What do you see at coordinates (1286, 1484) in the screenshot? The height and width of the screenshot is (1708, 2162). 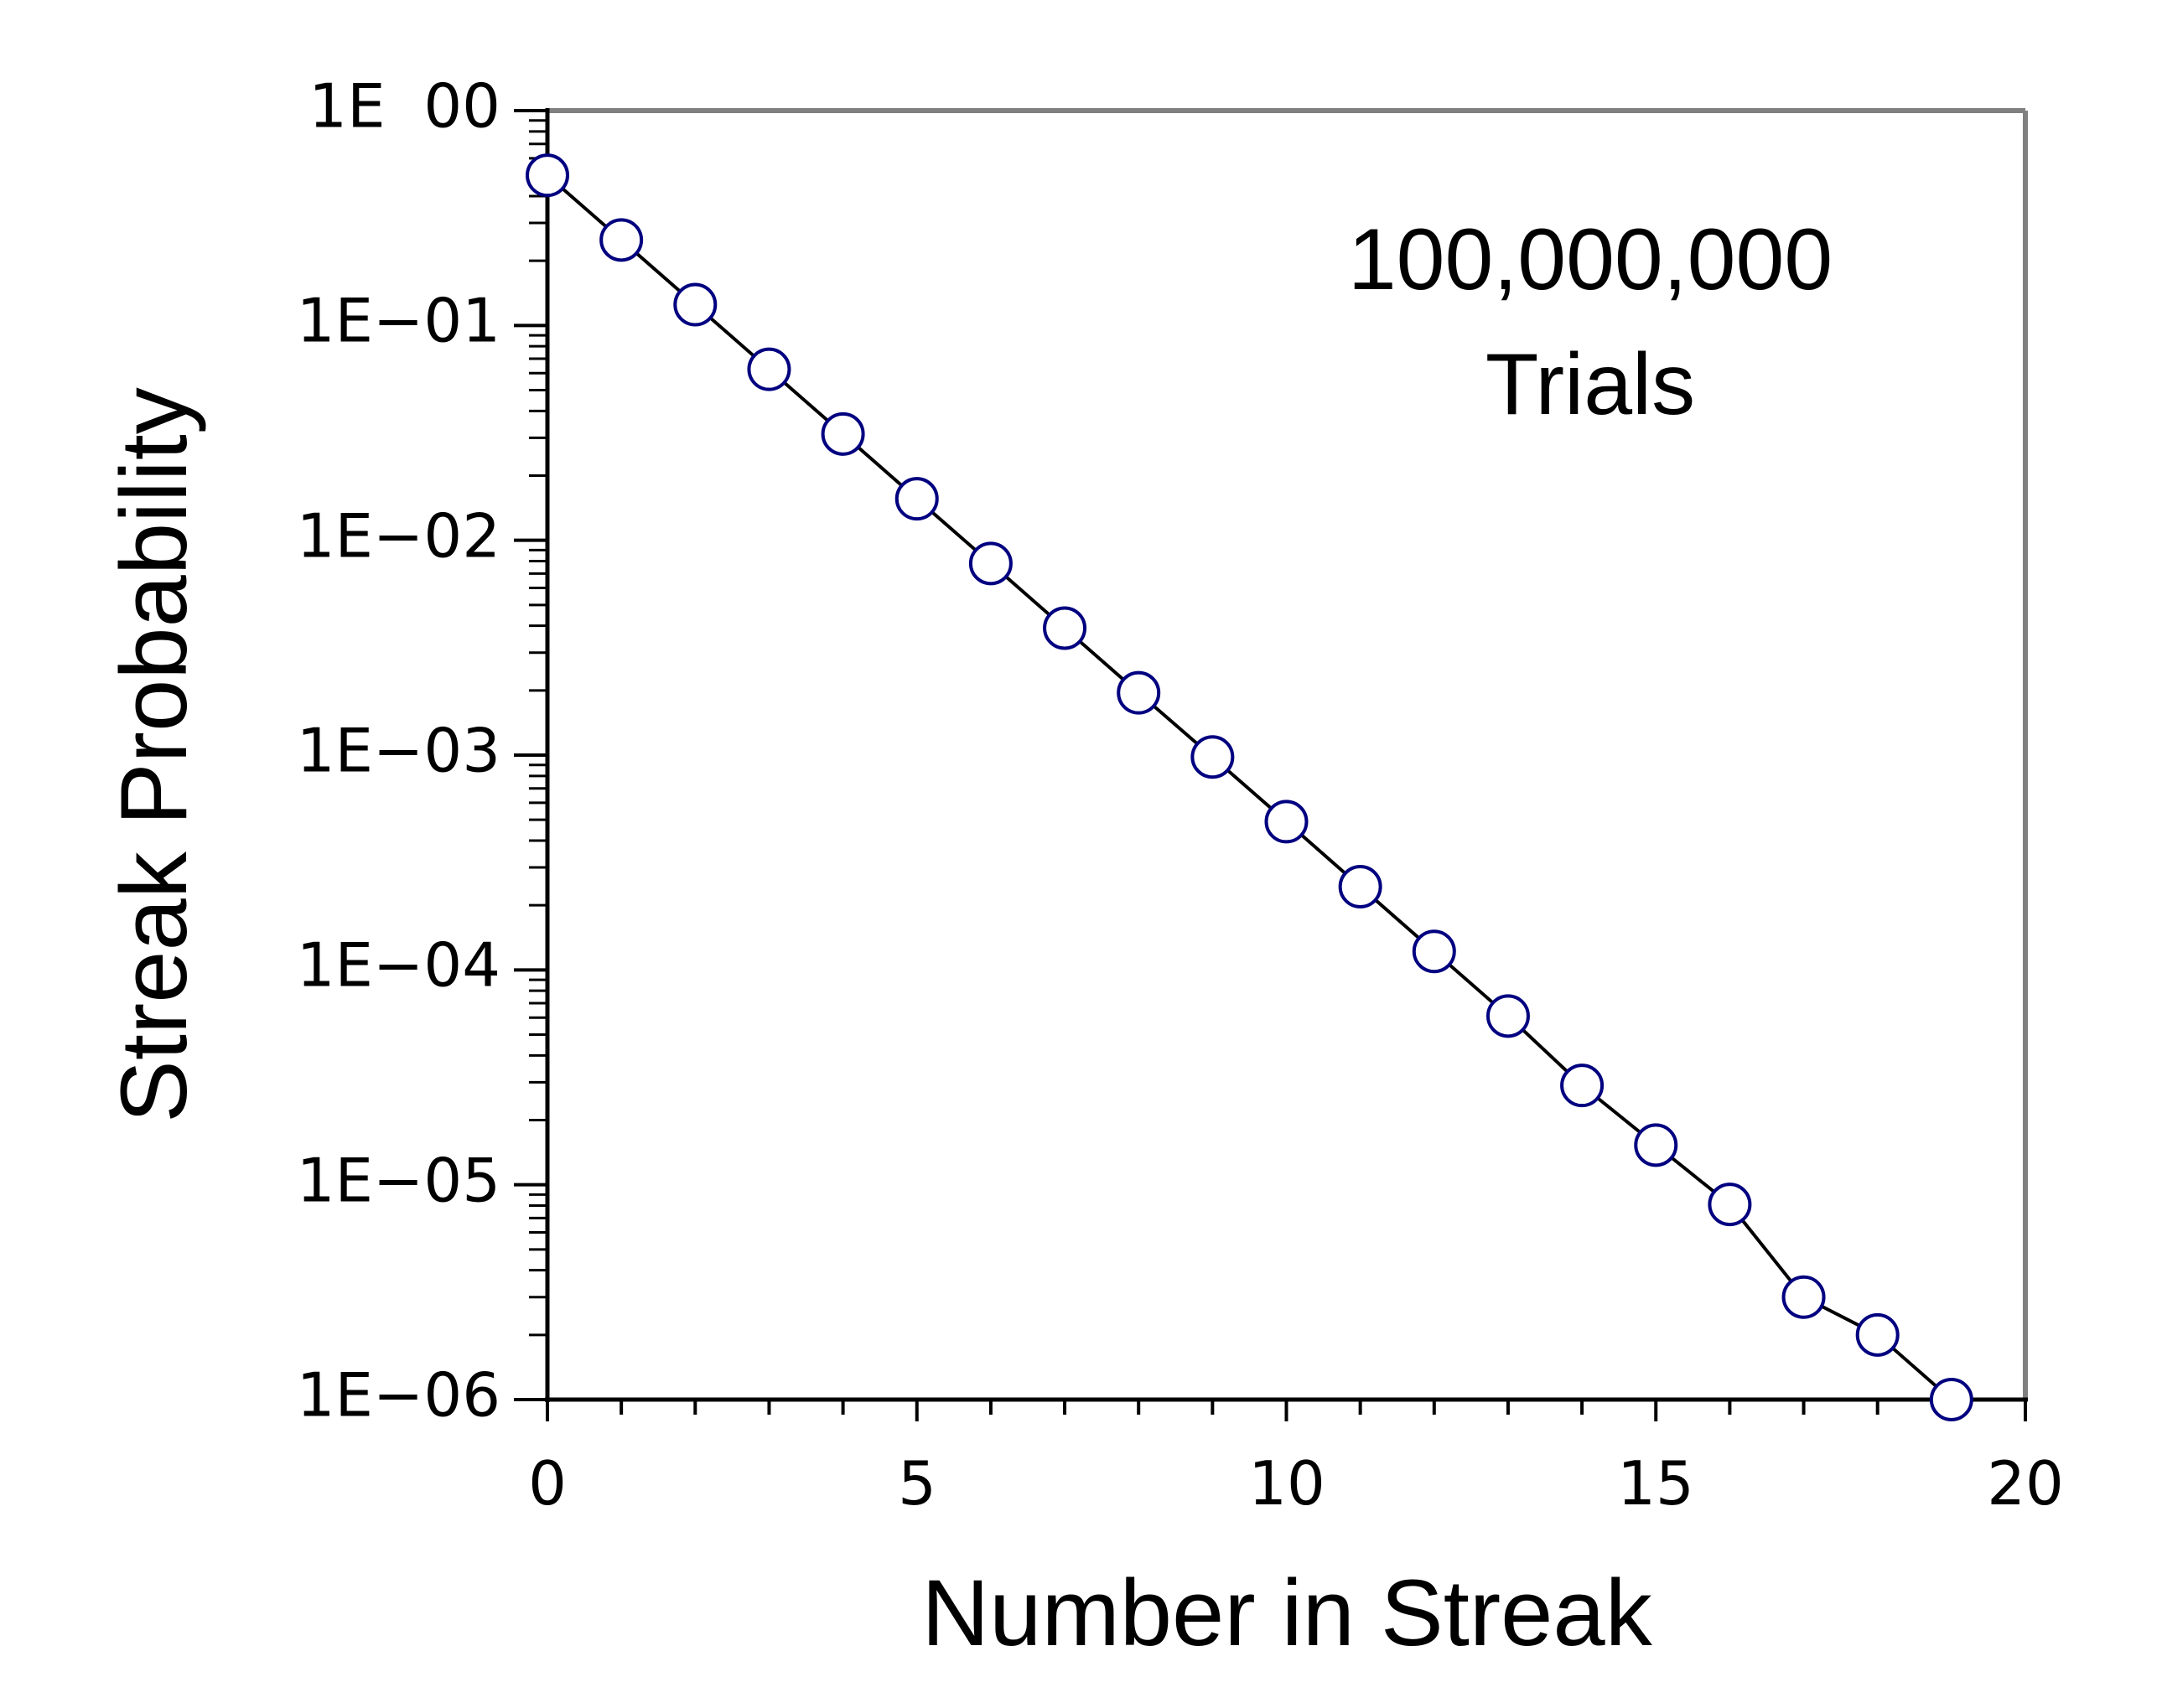 I see `x-tick-label: 10` at bounding box center [1286, 1484].